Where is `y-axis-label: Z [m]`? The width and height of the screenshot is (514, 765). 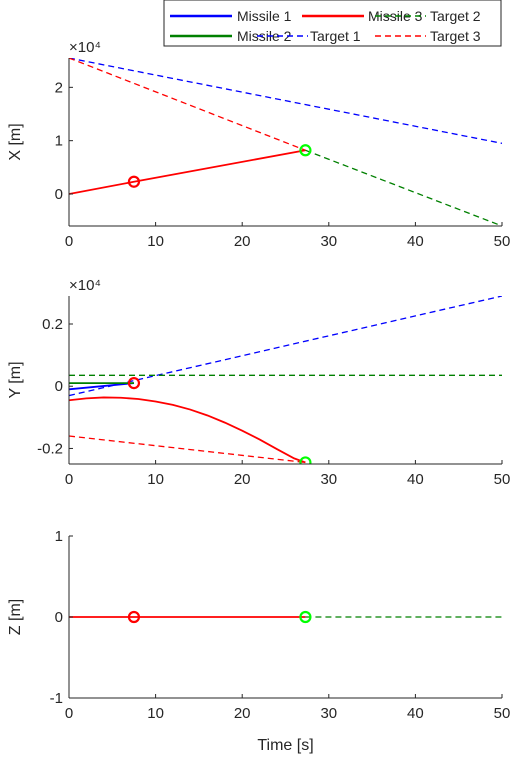 y-axis-label: Z [m] is located at coordinates (15, 617).